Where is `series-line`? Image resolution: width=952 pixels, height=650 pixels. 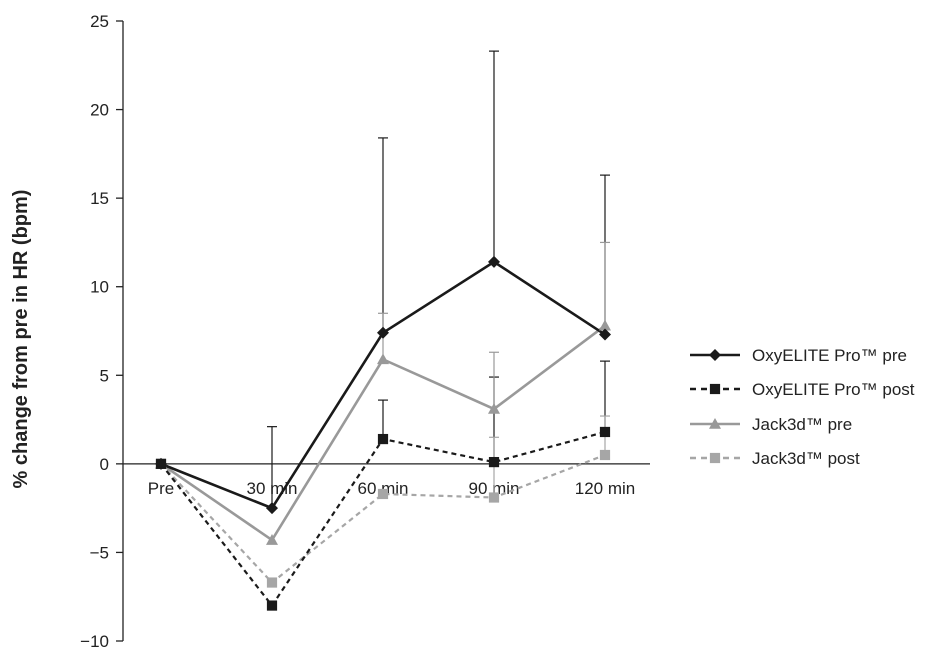
series-line is located at coordinates (383, 519).